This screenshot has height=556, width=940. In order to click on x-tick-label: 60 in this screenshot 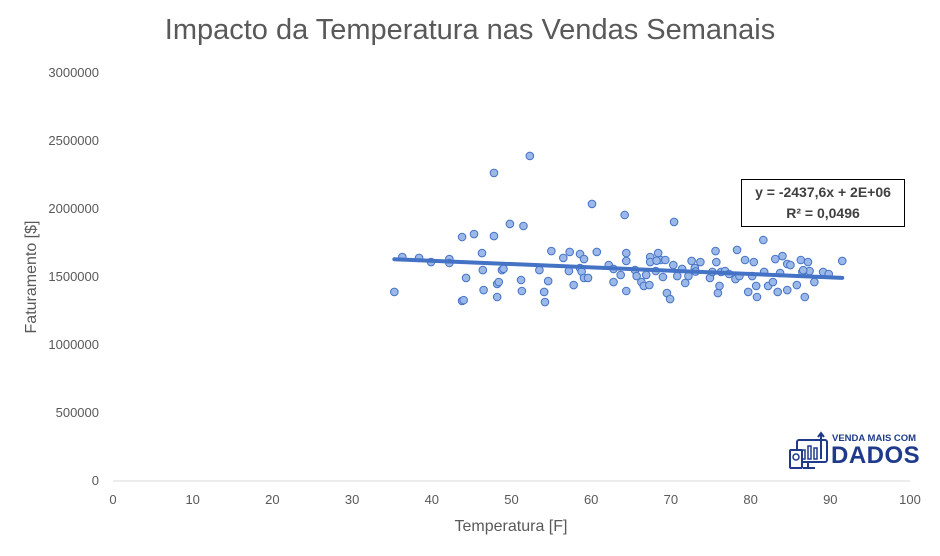, I will do `click(591, 499)`.